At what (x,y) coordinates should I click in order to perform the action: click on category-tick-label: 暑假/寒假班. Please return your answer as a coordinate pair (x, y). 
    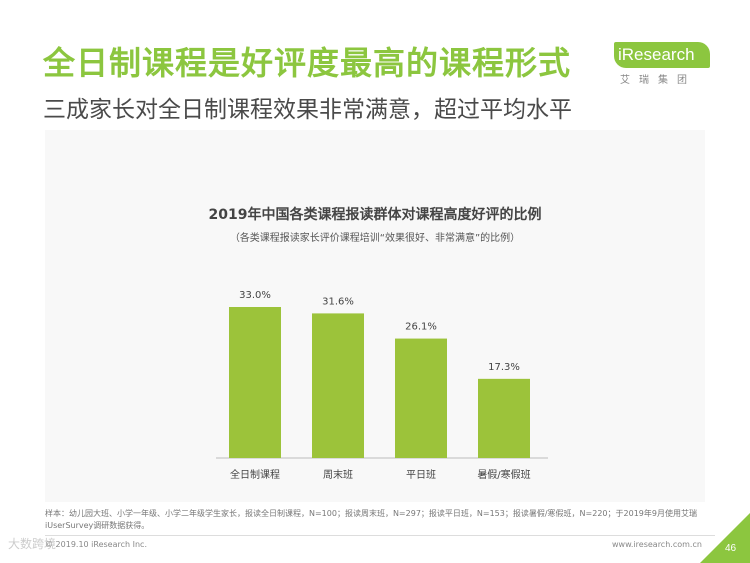
    Looking at the image, I should click on (503, 474).